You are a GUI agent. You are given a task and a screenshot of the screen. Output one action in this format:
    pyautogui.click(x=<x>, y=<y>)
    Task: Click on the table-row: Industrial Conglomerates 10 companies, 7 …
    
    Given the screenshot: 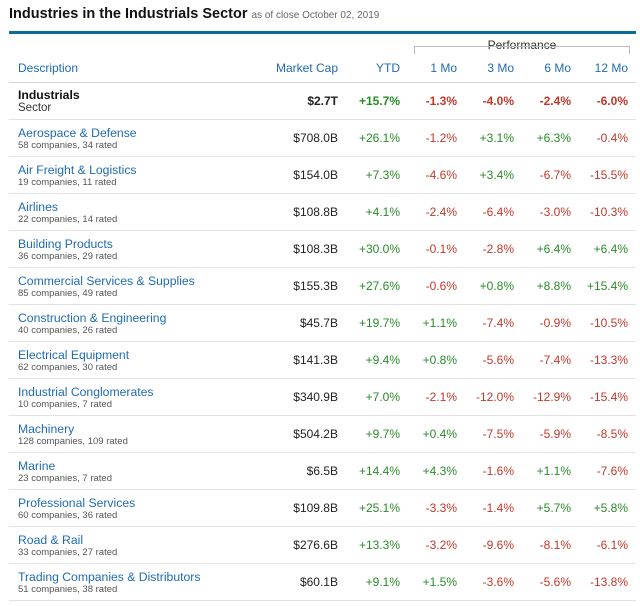 What is the action you would take?
    pyautogui.click(x=322, y=397)
    